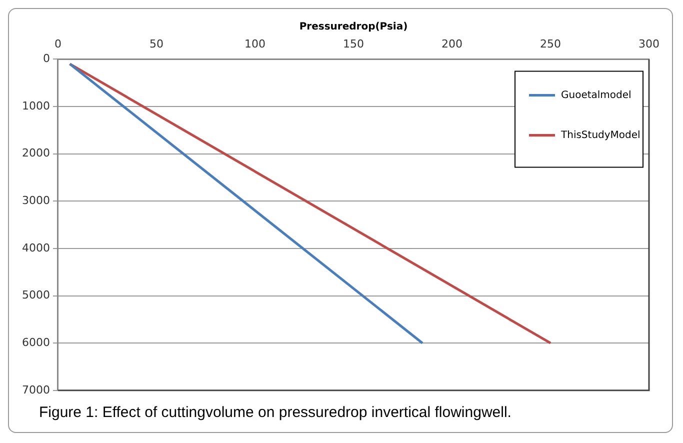 The height and width of the screenshot is (443, 683). I want to click on legend-label: Guoetalmodel, so click(596, 95).